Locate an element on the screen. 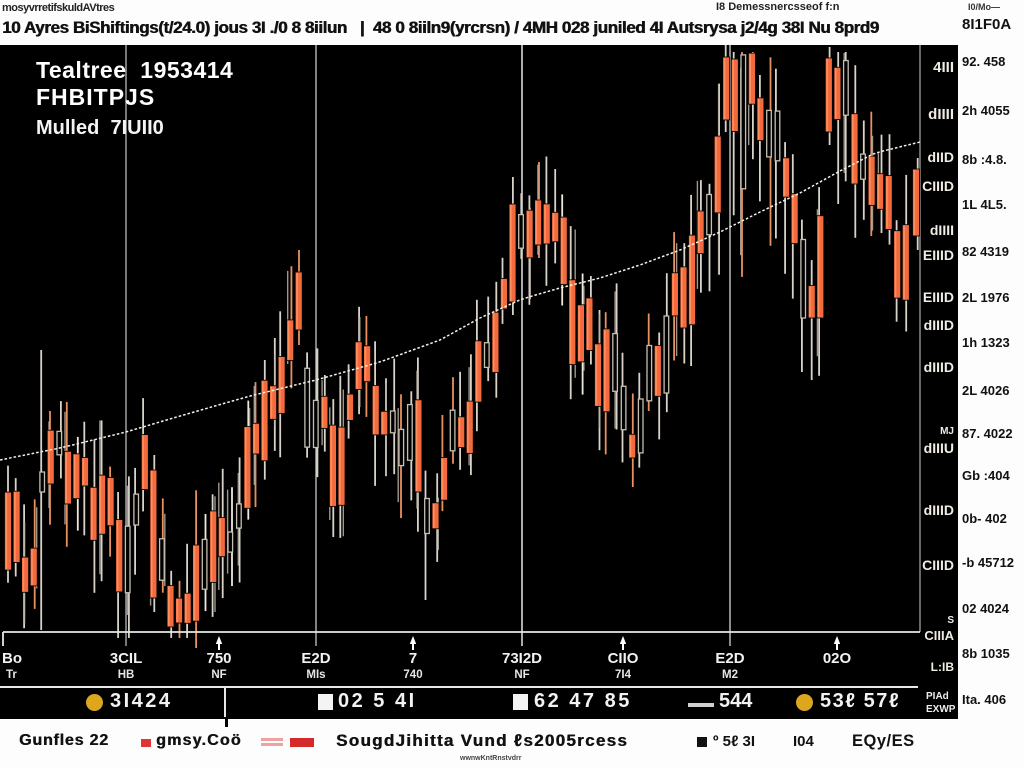  svg-text: 740 is located at coordinates (412, 675).